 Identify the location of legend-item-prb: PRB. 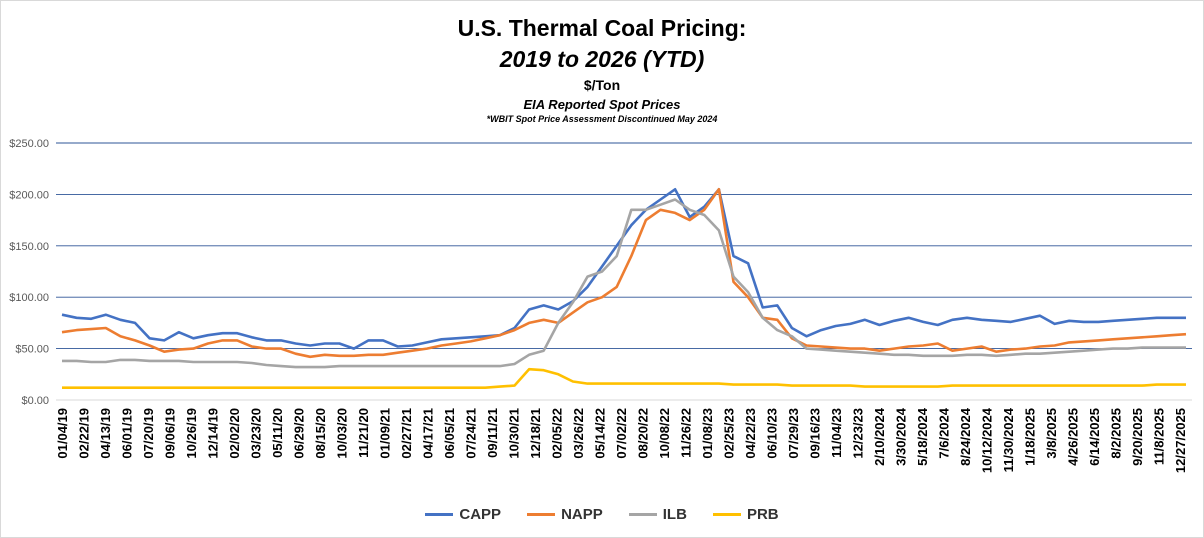
(745, 514).